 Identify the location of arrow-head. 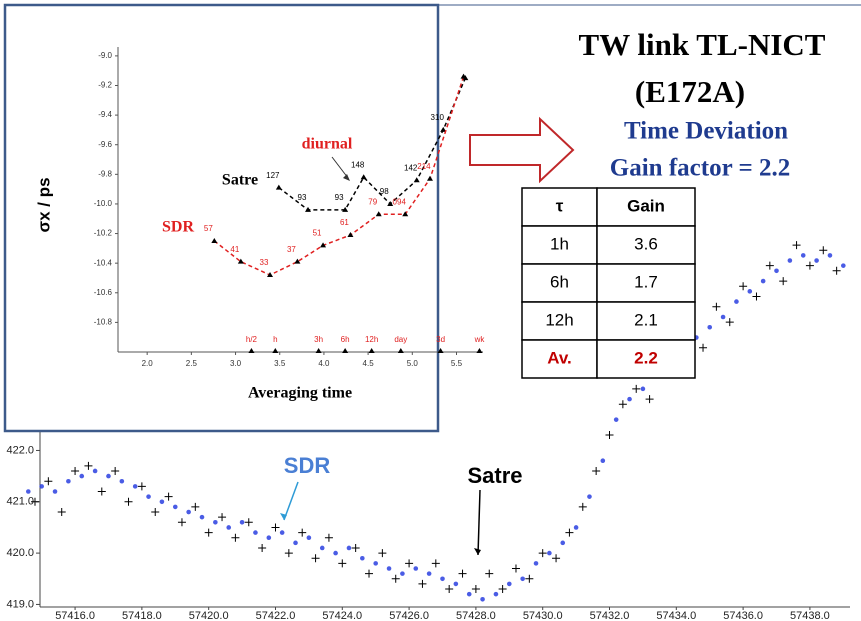
(283, 516).